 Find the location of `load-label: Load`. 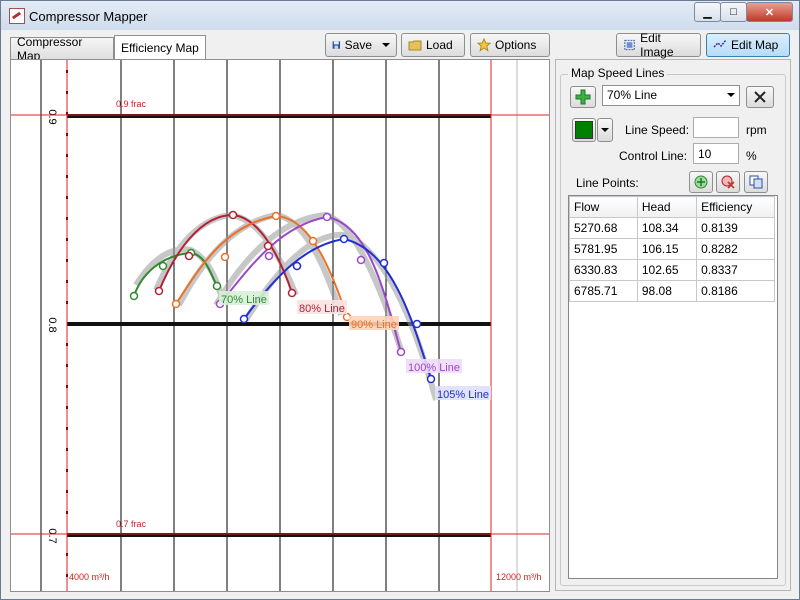

load-label: Load is located at coordinates (439, 45).